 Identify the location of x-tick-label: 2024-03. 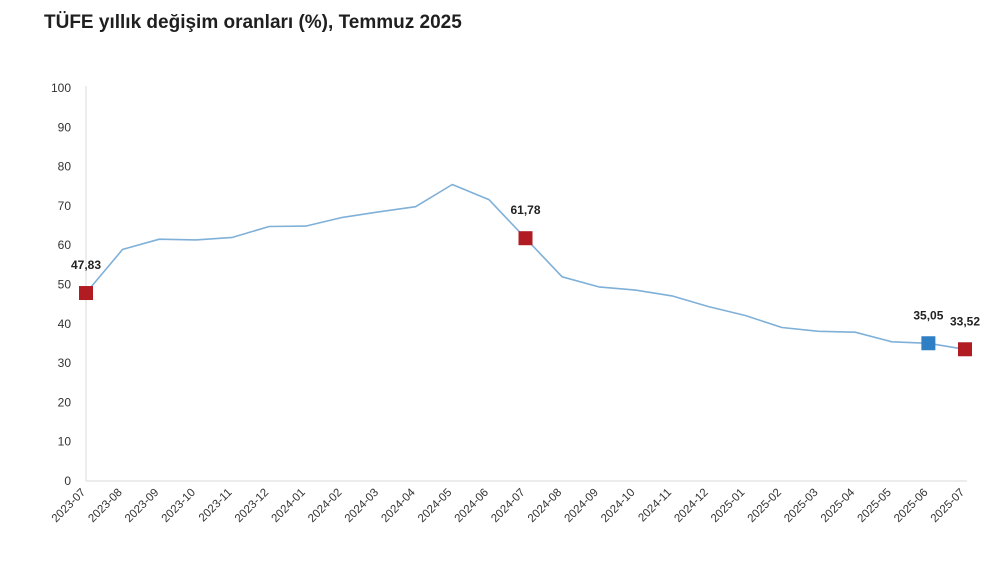
(362, 506).